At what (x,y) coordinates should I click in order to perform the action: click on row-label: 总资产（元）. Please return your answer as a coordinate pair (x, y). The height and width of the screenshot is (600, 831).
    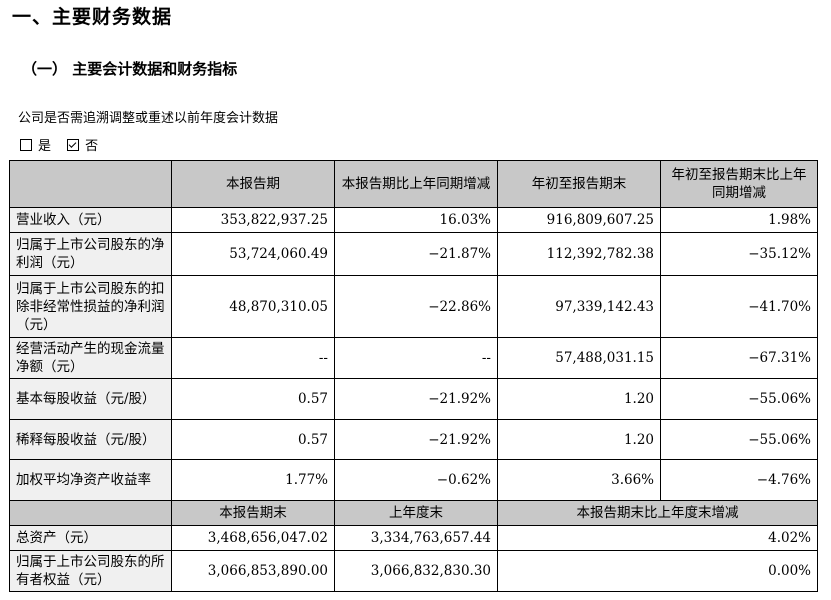
    Looking at the image, I should click on (90, 538).